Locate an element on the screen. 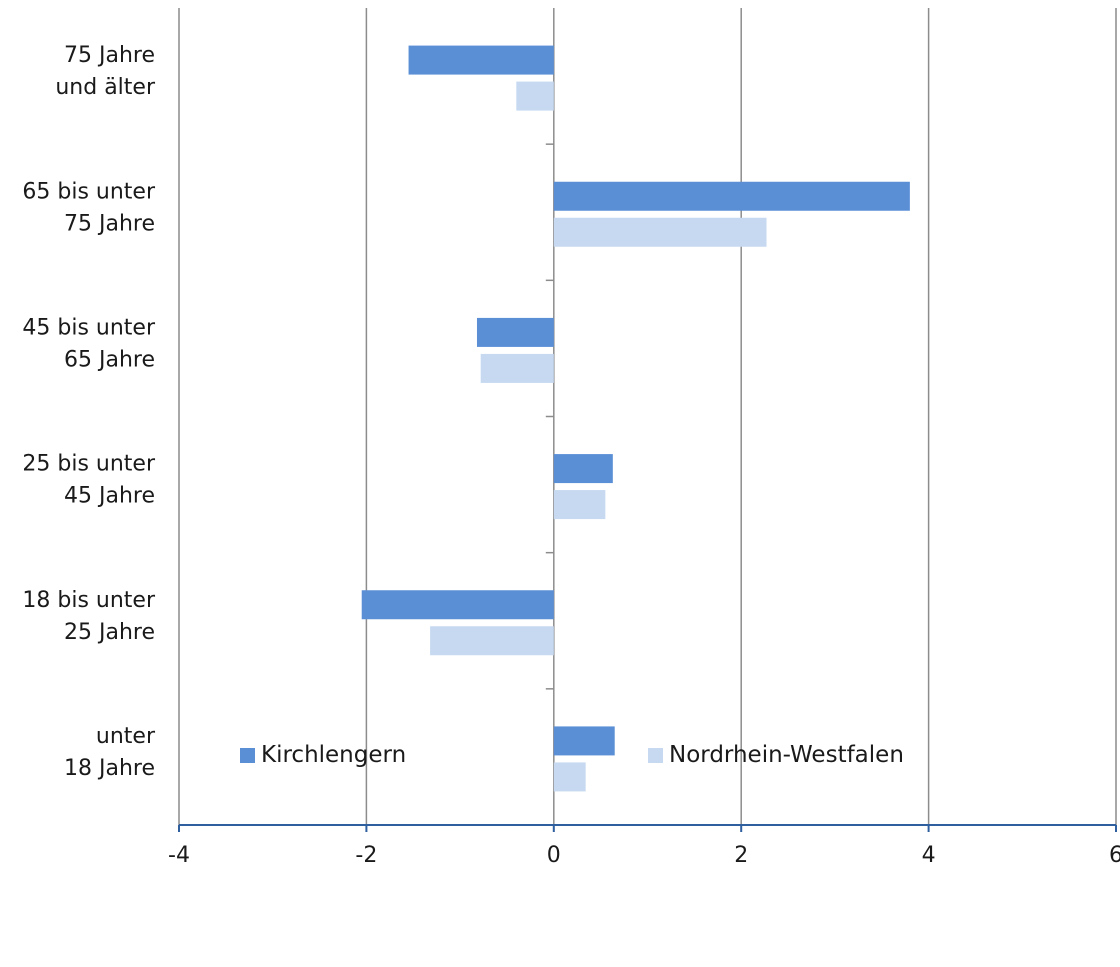 The height and width of the screenshot is (967, 1120). category-label: 45 Jahre is located at coordinates (109, 496).